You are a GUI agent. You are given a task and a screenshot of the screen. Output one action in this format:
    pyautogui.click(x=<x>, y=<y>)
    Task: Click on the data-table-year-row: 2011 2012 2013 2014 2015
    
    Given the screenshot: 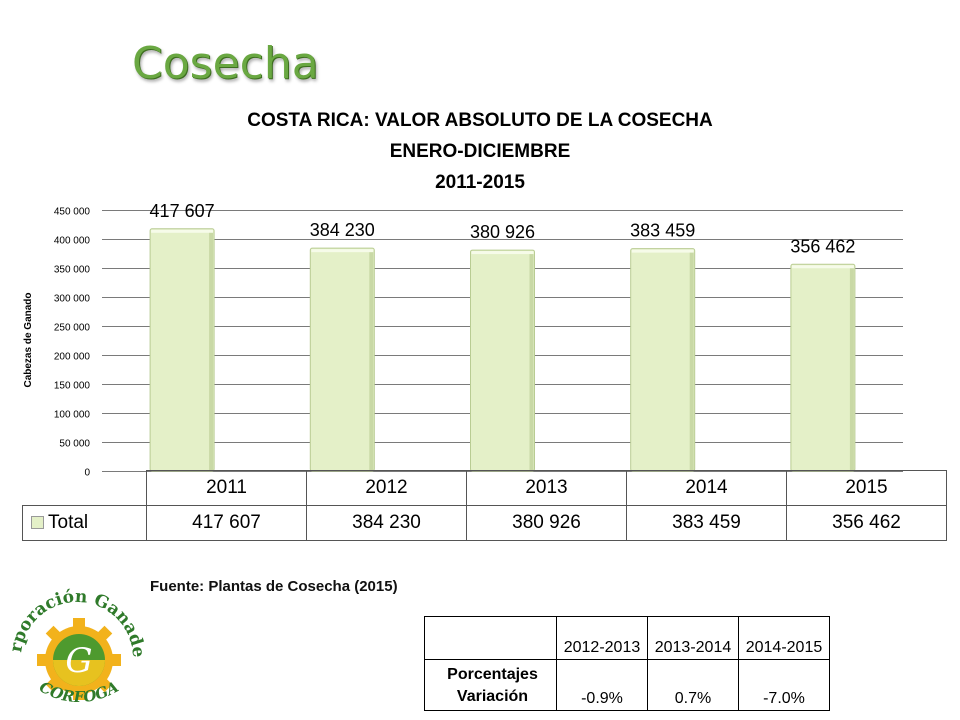 What is the action you would take?
    pyautogui.click(x=485, y=488)
    